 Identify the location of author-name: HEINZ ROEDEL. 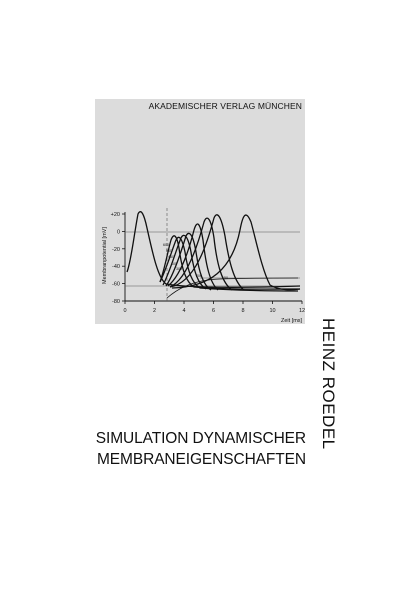
(328, 384).